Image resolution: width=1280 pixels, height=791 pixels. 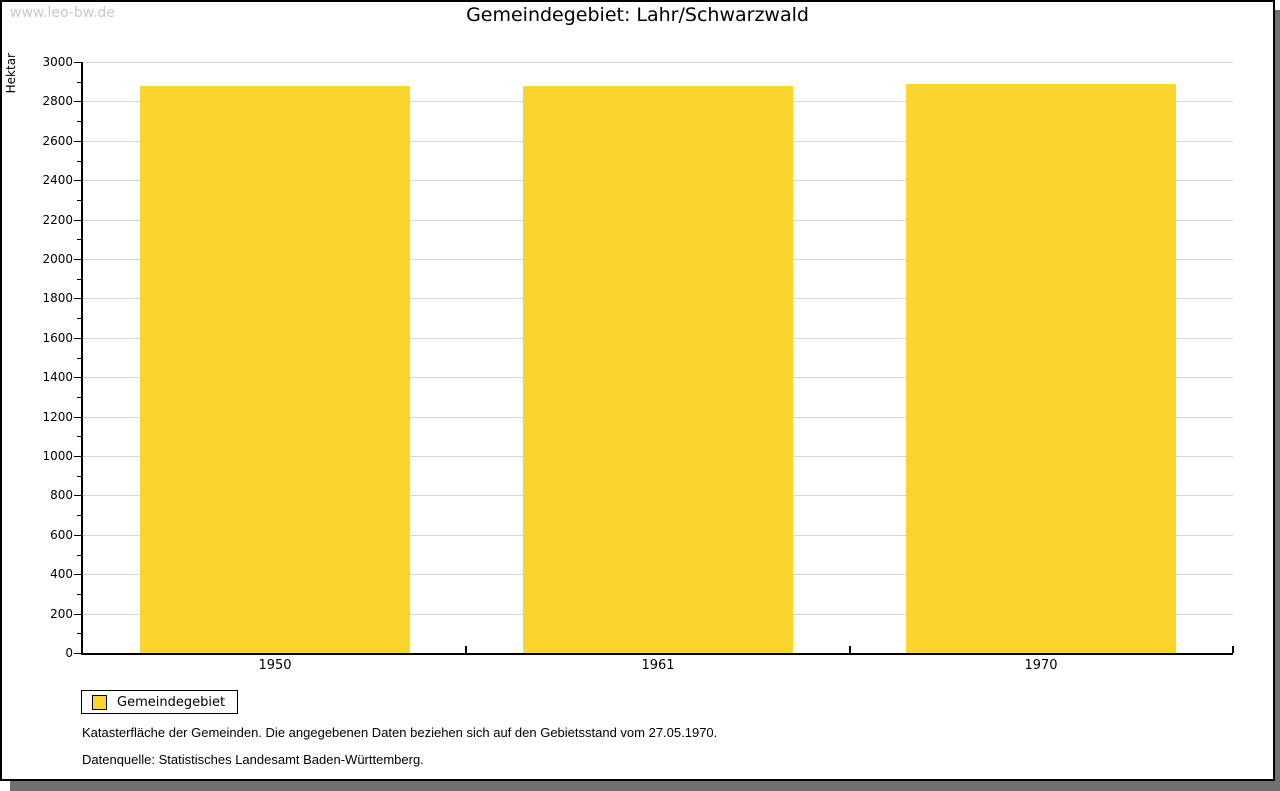 I want to click on y-tick-label: 3000, so click(x=57, y=62).